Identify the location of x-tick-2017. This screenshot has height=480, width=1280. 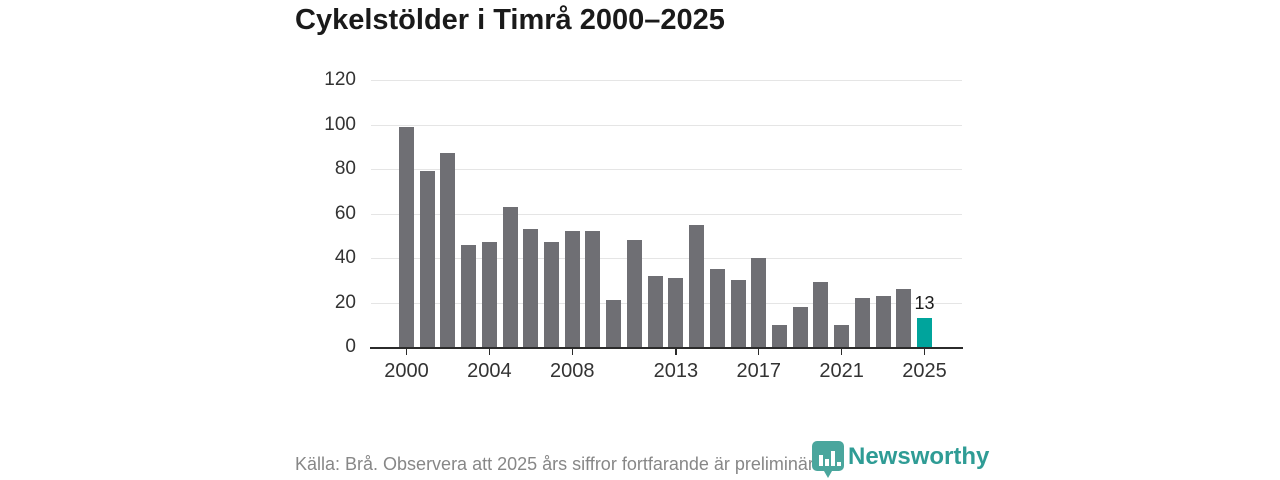
(758, 351).